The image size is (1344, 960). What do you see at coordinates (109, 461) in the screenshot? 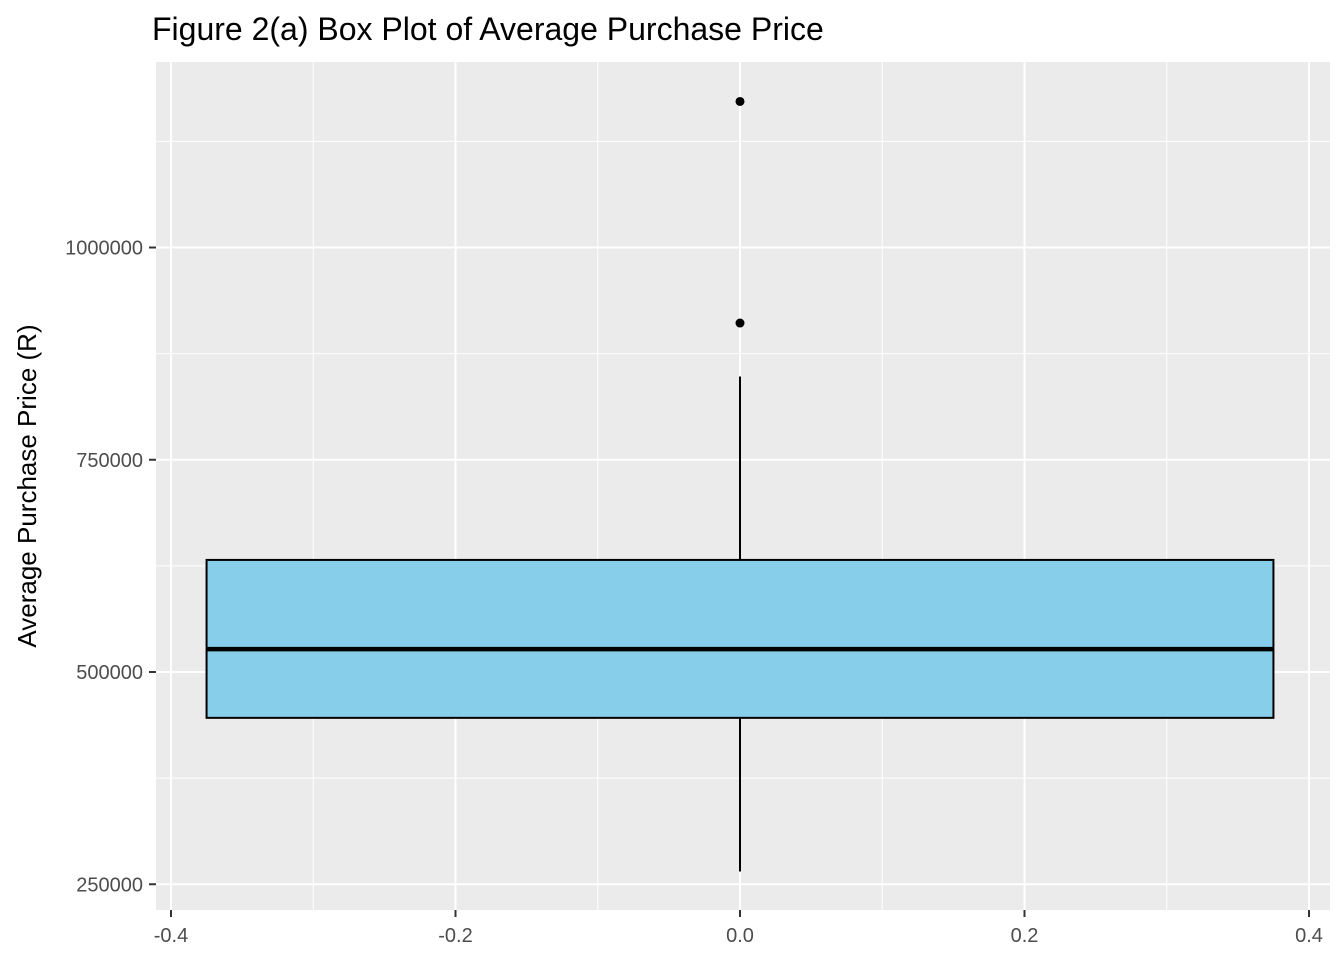
I see `y-tick-label: 750000` at bounding box center [109, 461].